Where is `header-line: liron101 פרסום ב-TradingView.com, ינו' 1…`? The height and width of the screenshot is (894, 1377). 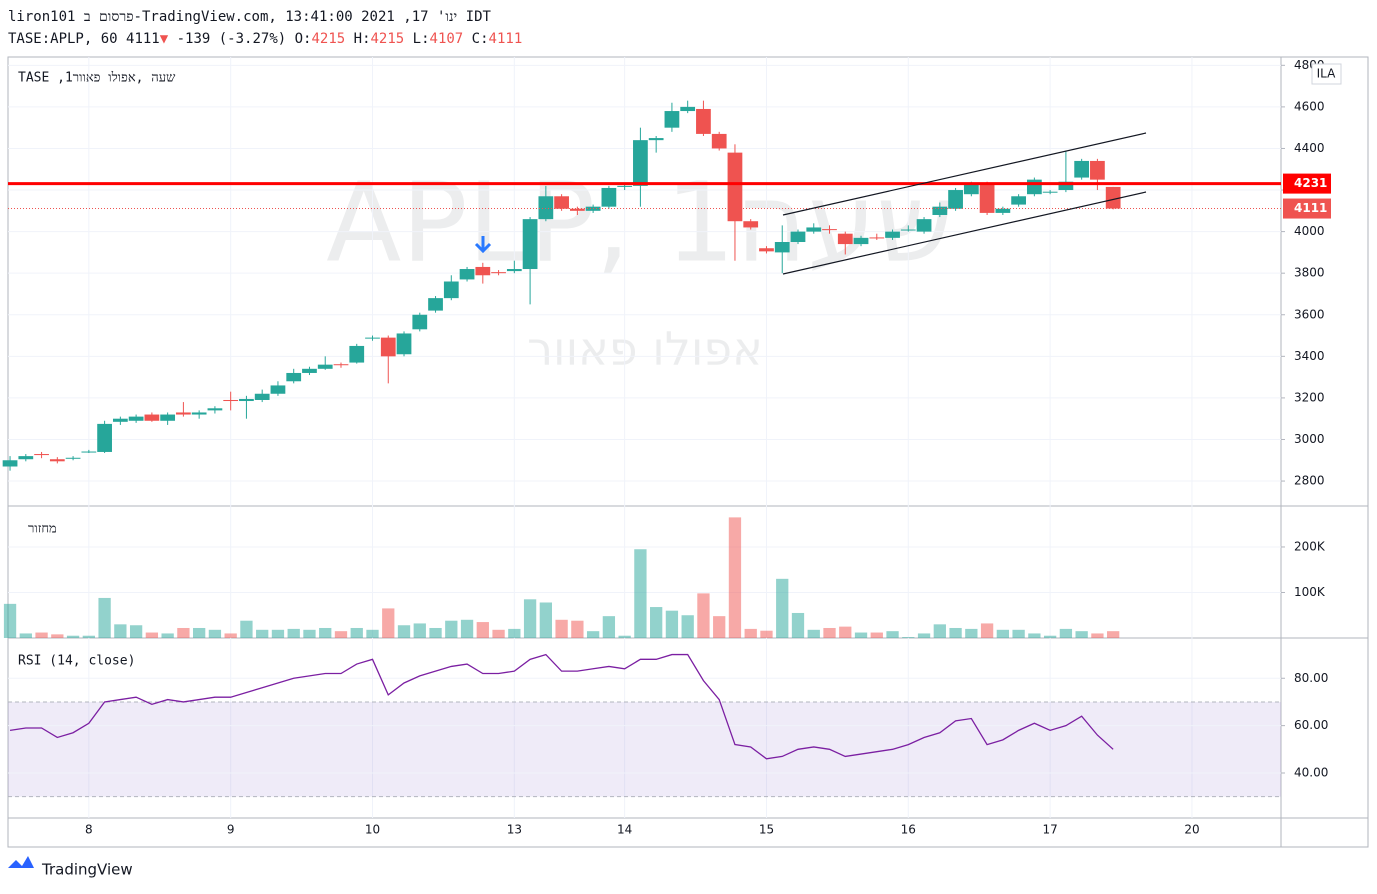 header-line: liron101 פרסום ב-TradingView.com, ינו' 1… is located at coordinates (249, 17).